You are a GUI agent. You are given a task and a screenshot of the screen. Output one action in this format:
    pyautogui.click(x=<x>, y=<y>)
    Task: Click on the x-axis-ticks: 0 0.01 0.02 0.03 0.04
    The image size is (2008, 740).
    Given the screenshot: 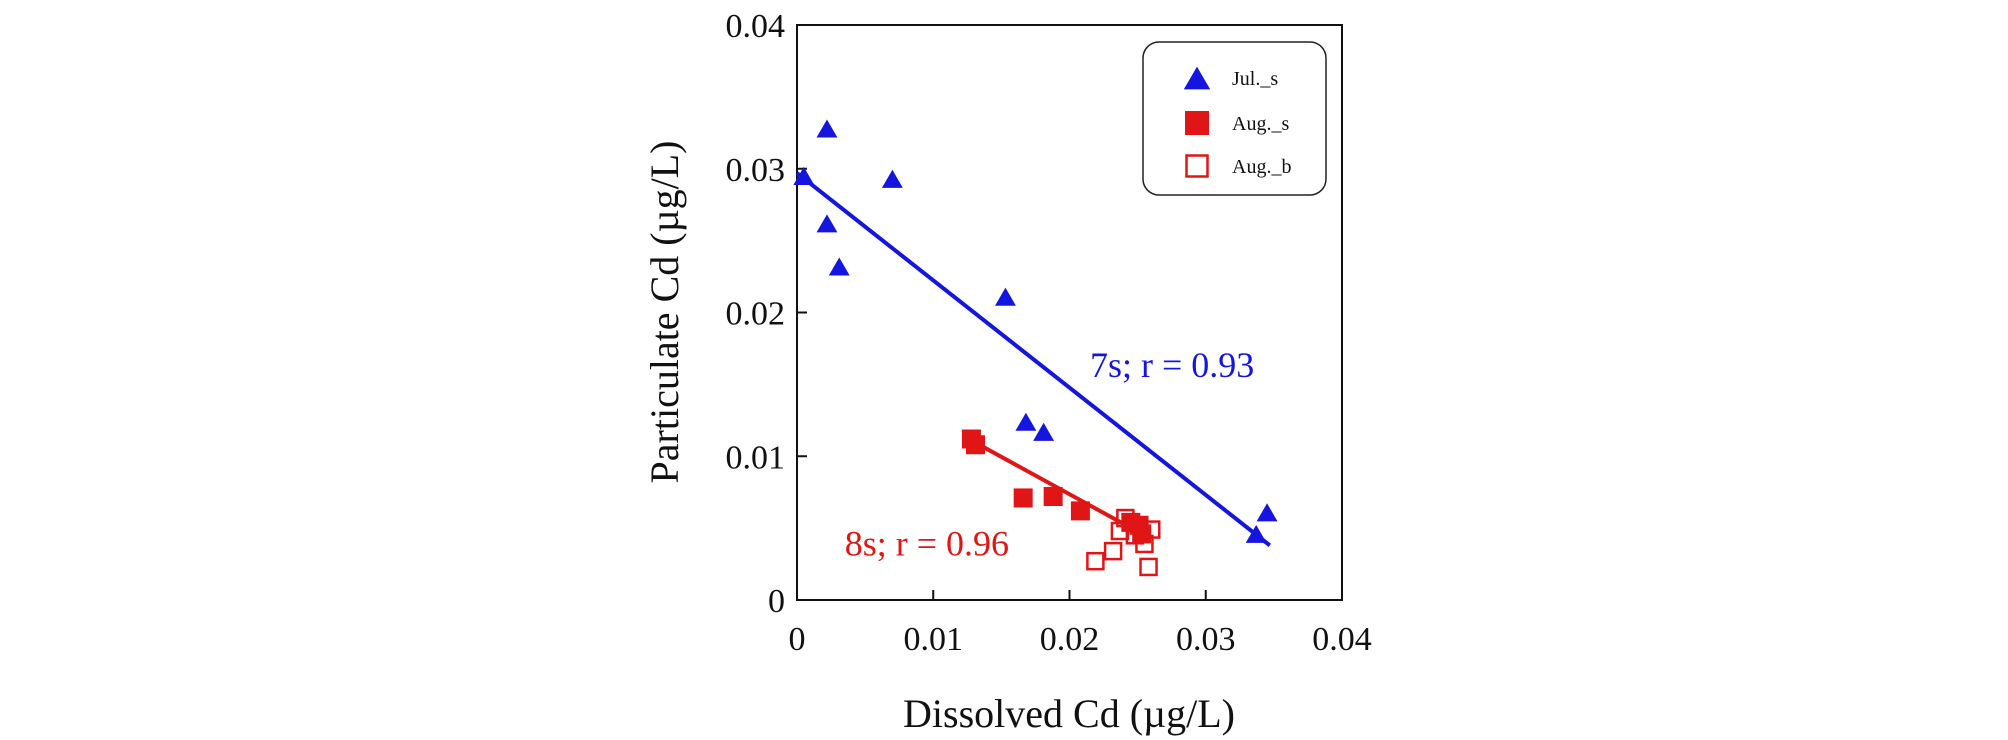 What is the action you would take?
    pyautogui.click(x=1080, y=624)
    